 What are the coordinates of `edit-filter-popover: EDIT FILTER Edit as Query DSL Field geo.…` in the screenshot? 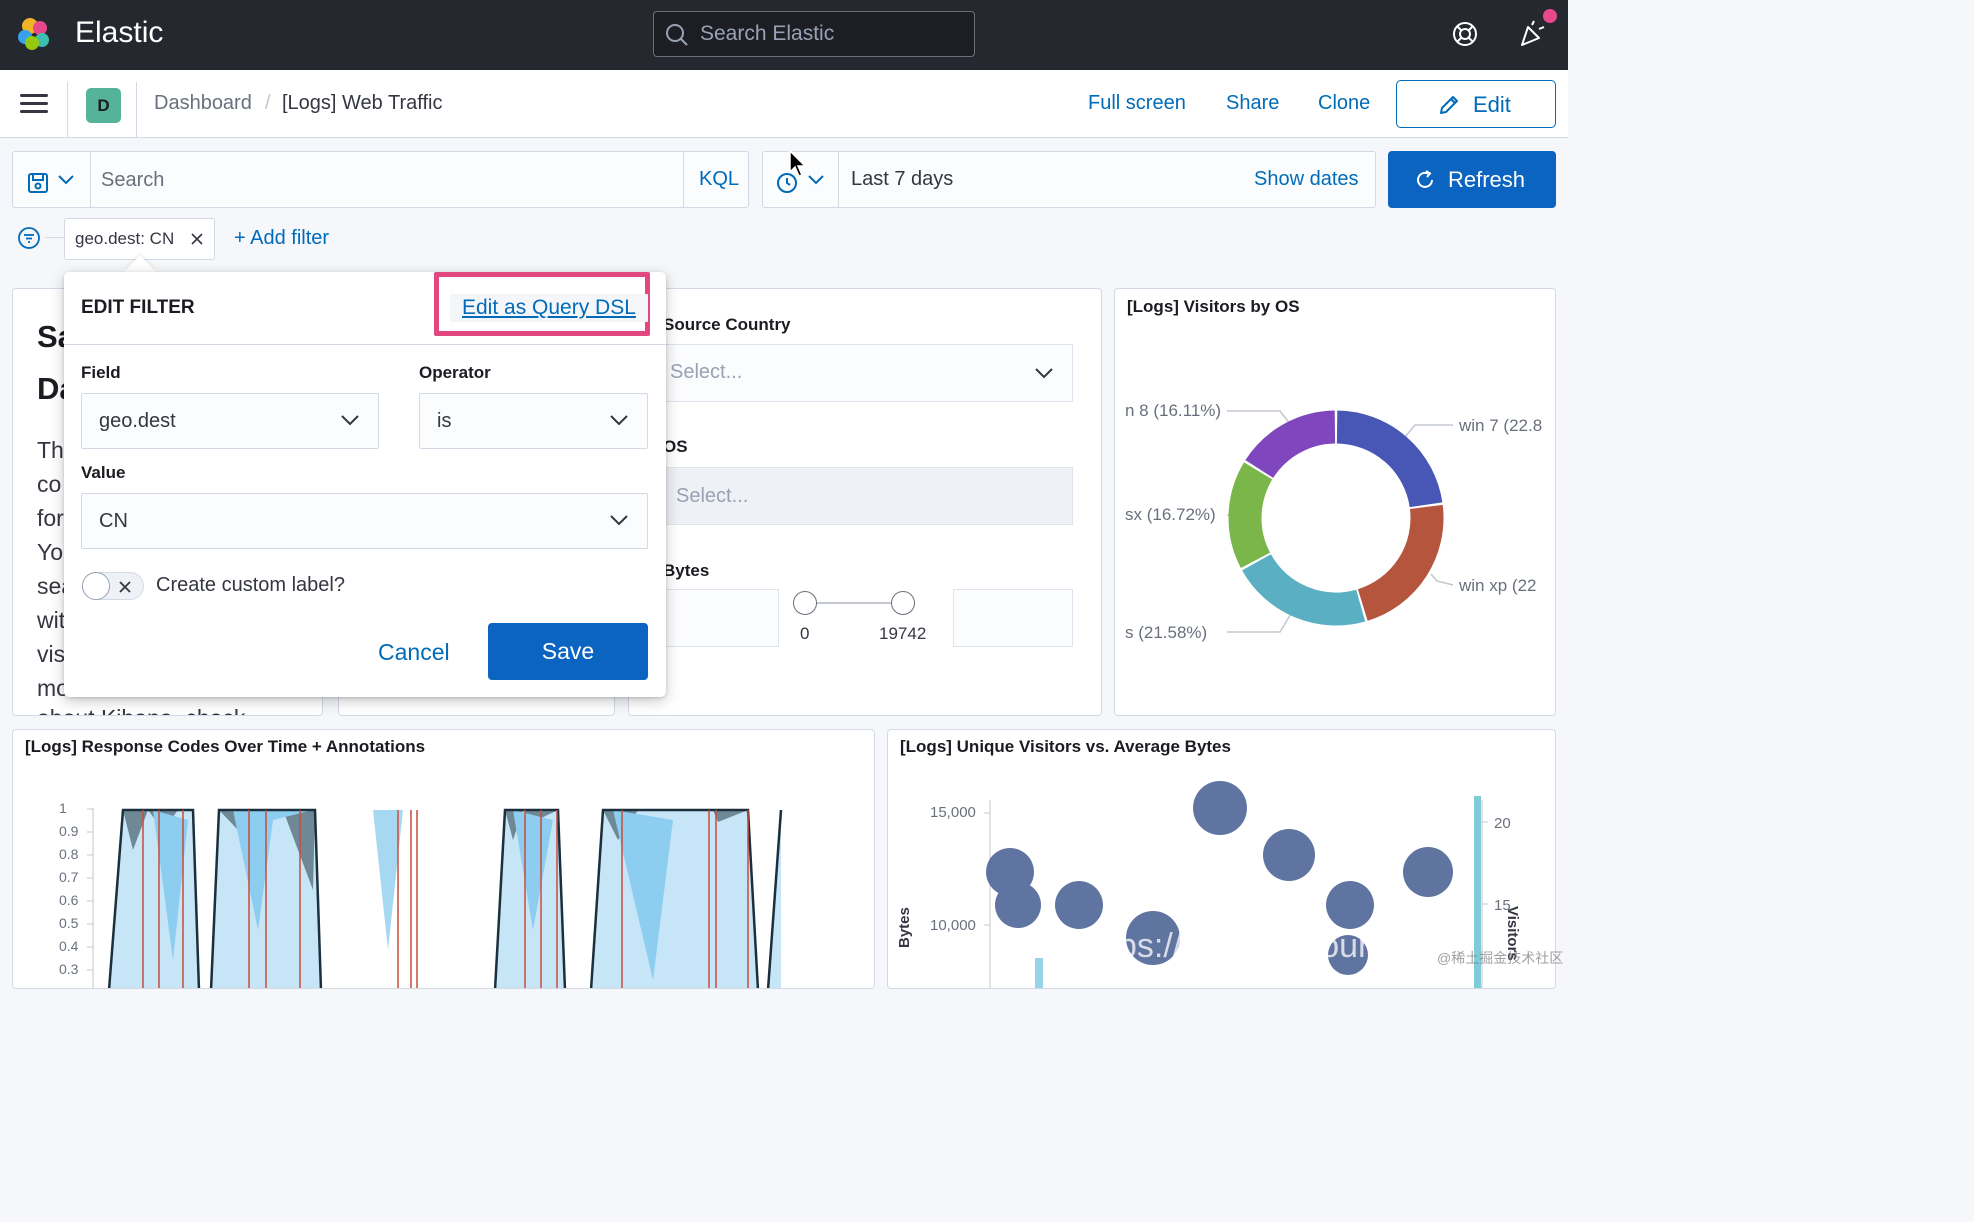 It's located at (365, 484).